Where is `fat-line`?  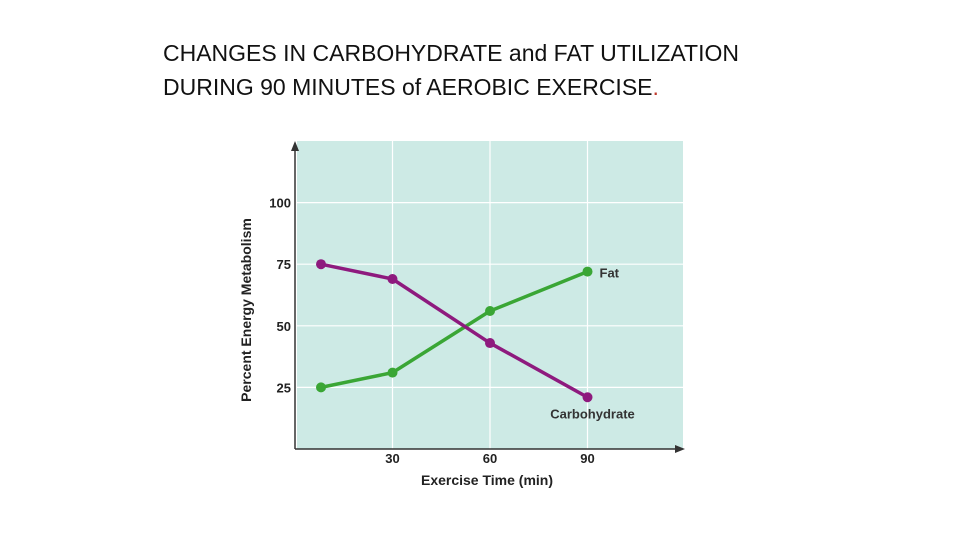 fat-line is located at coordinates (454, 329).